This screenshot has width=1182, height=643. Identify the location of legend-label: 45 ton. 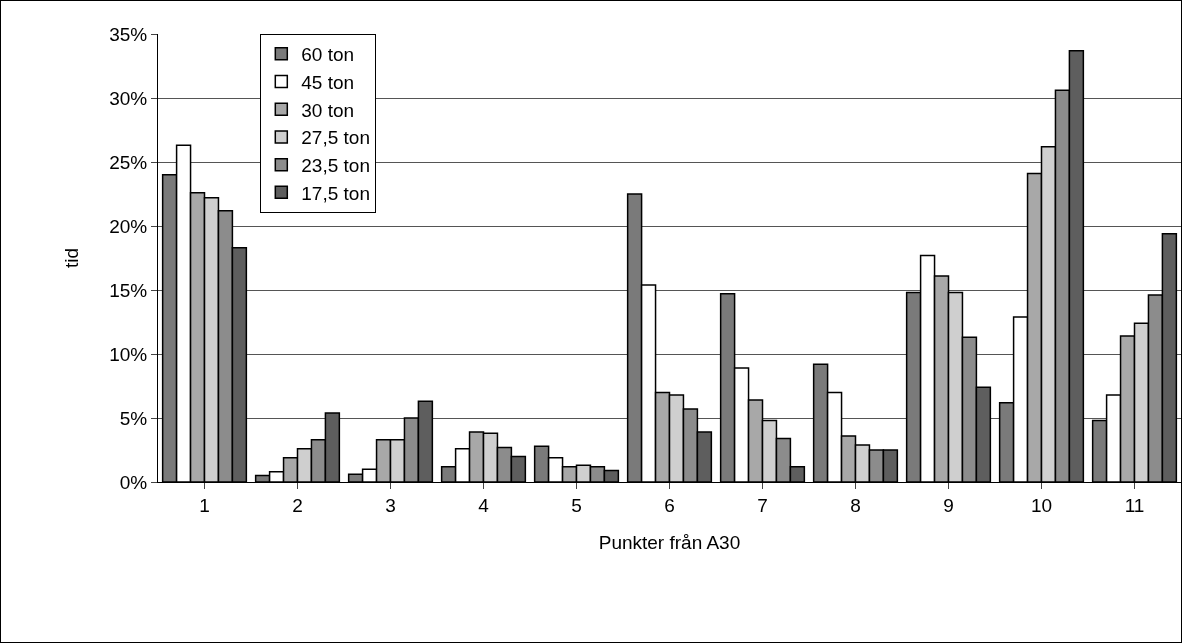
(328, 82).